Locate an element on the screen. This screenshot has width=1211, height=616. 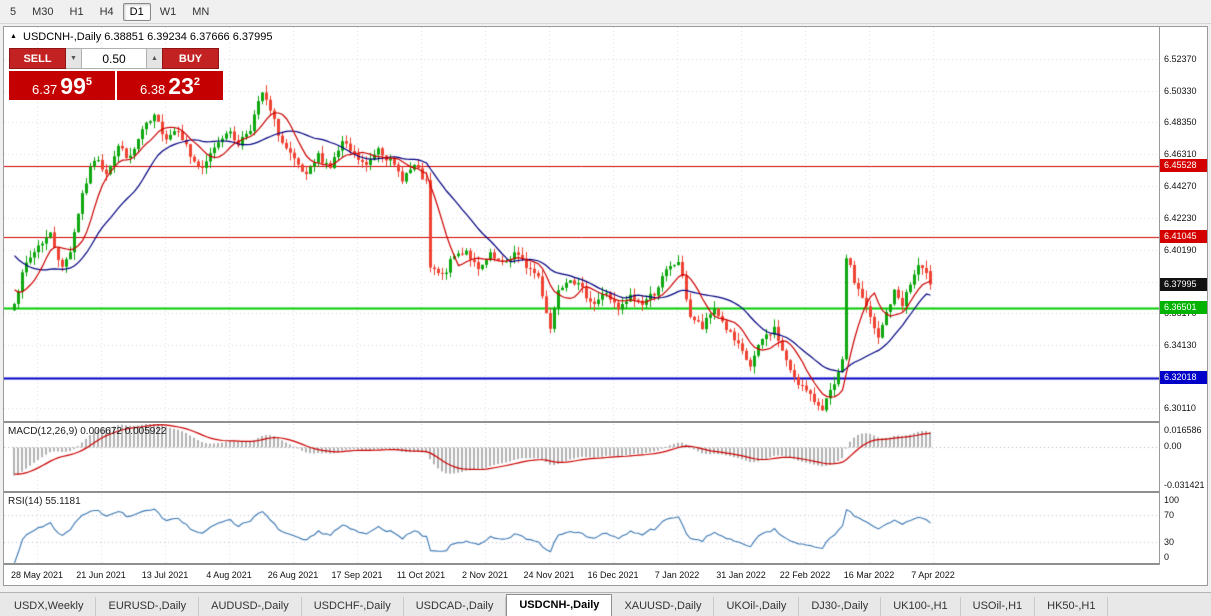
buy-price-display: 6.38 23 2 is located at coordinates (170, 85).